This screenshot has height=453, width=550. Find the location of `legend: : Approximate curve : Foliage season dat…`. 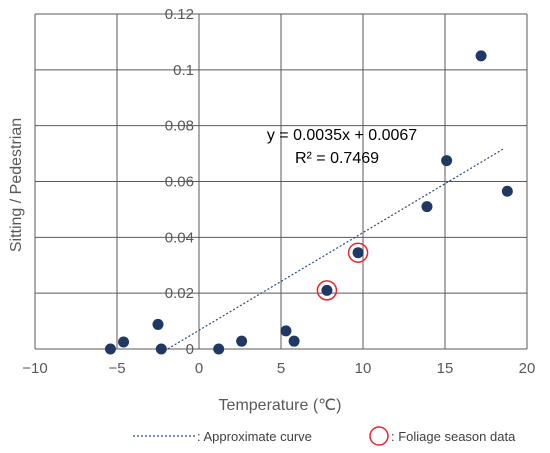

legend: : Approximate curve : Foliage season dat… is located at coordinates (324, 436).